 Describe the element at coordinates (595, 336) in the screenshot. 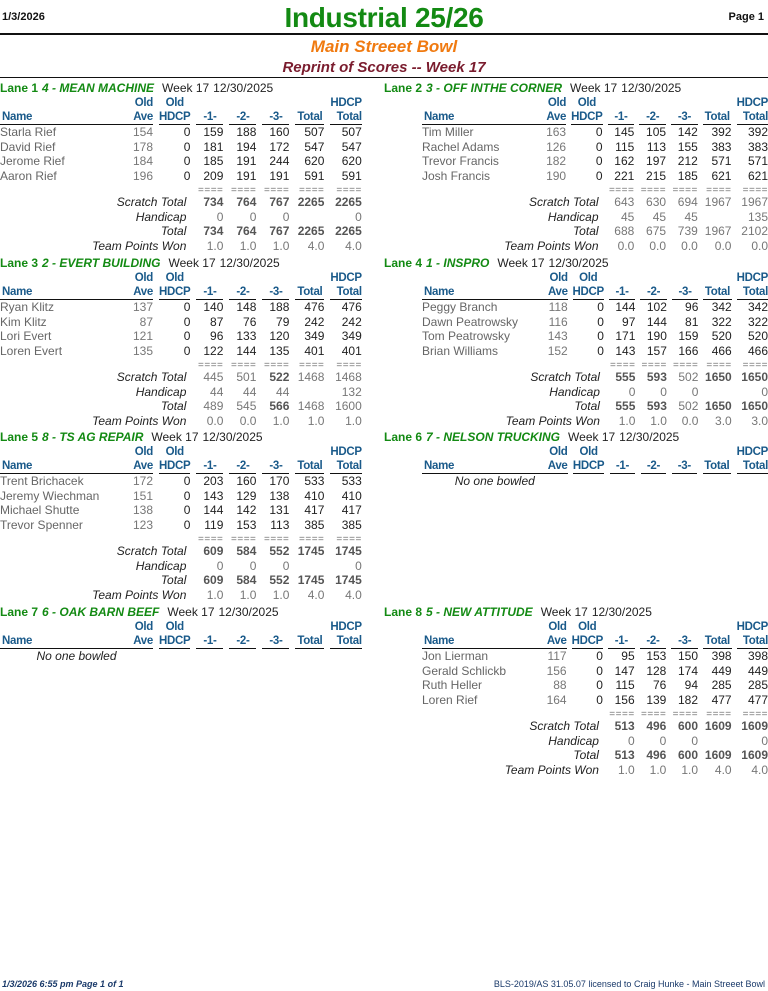

I see `bowler-row: Tom Peatrowsky 143 0 171 190 159 520 520` at that location.